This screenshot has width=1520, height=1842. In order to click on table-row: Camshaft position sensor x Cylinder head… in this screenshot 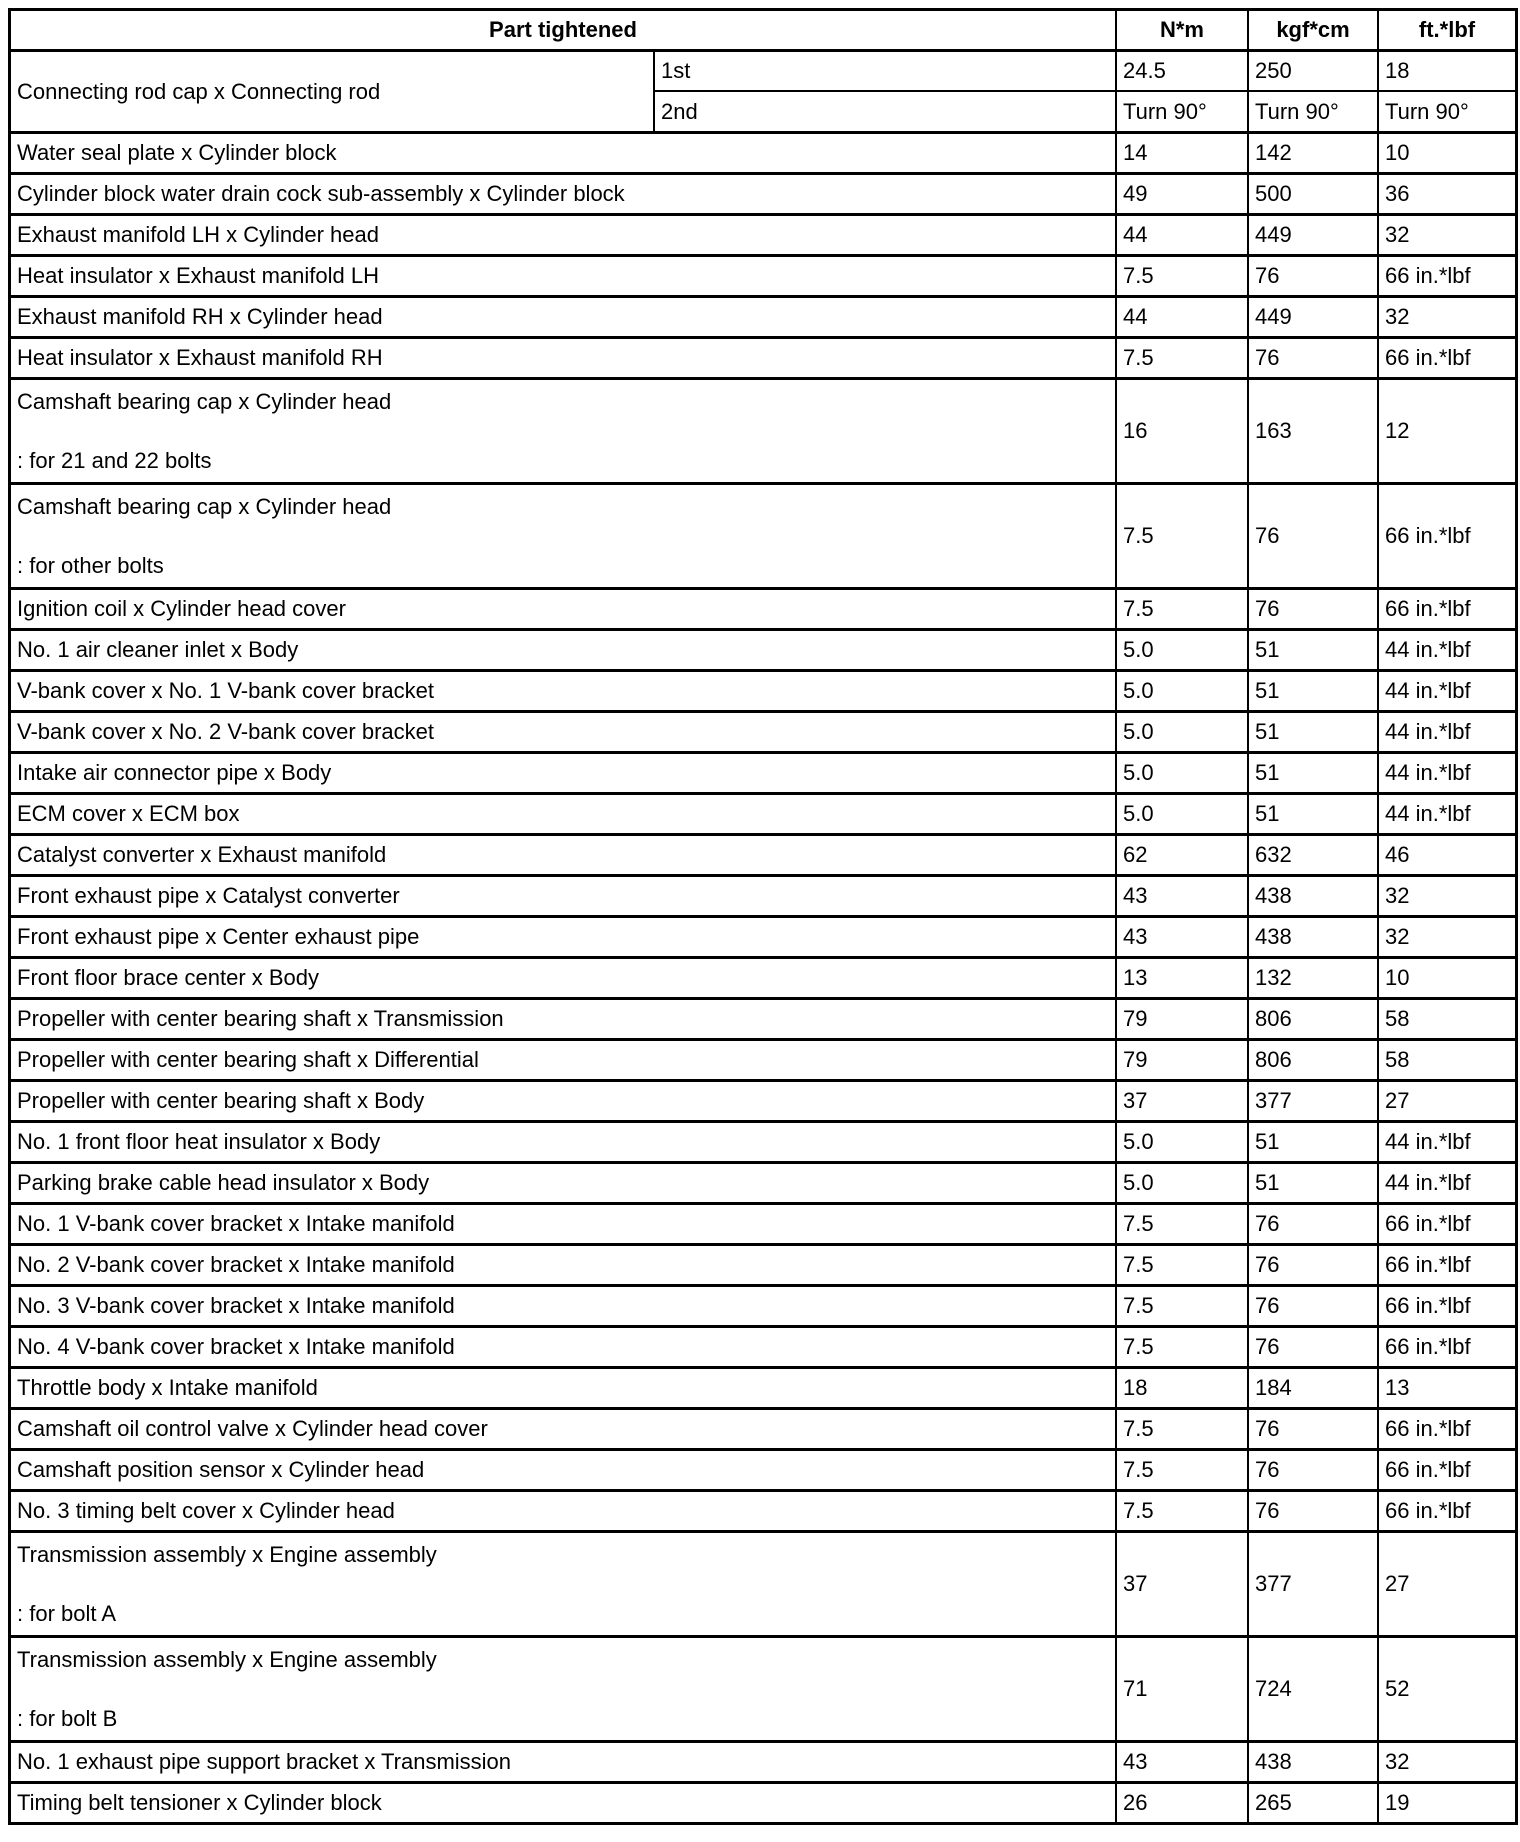, I will do `click(763, 1468)`.